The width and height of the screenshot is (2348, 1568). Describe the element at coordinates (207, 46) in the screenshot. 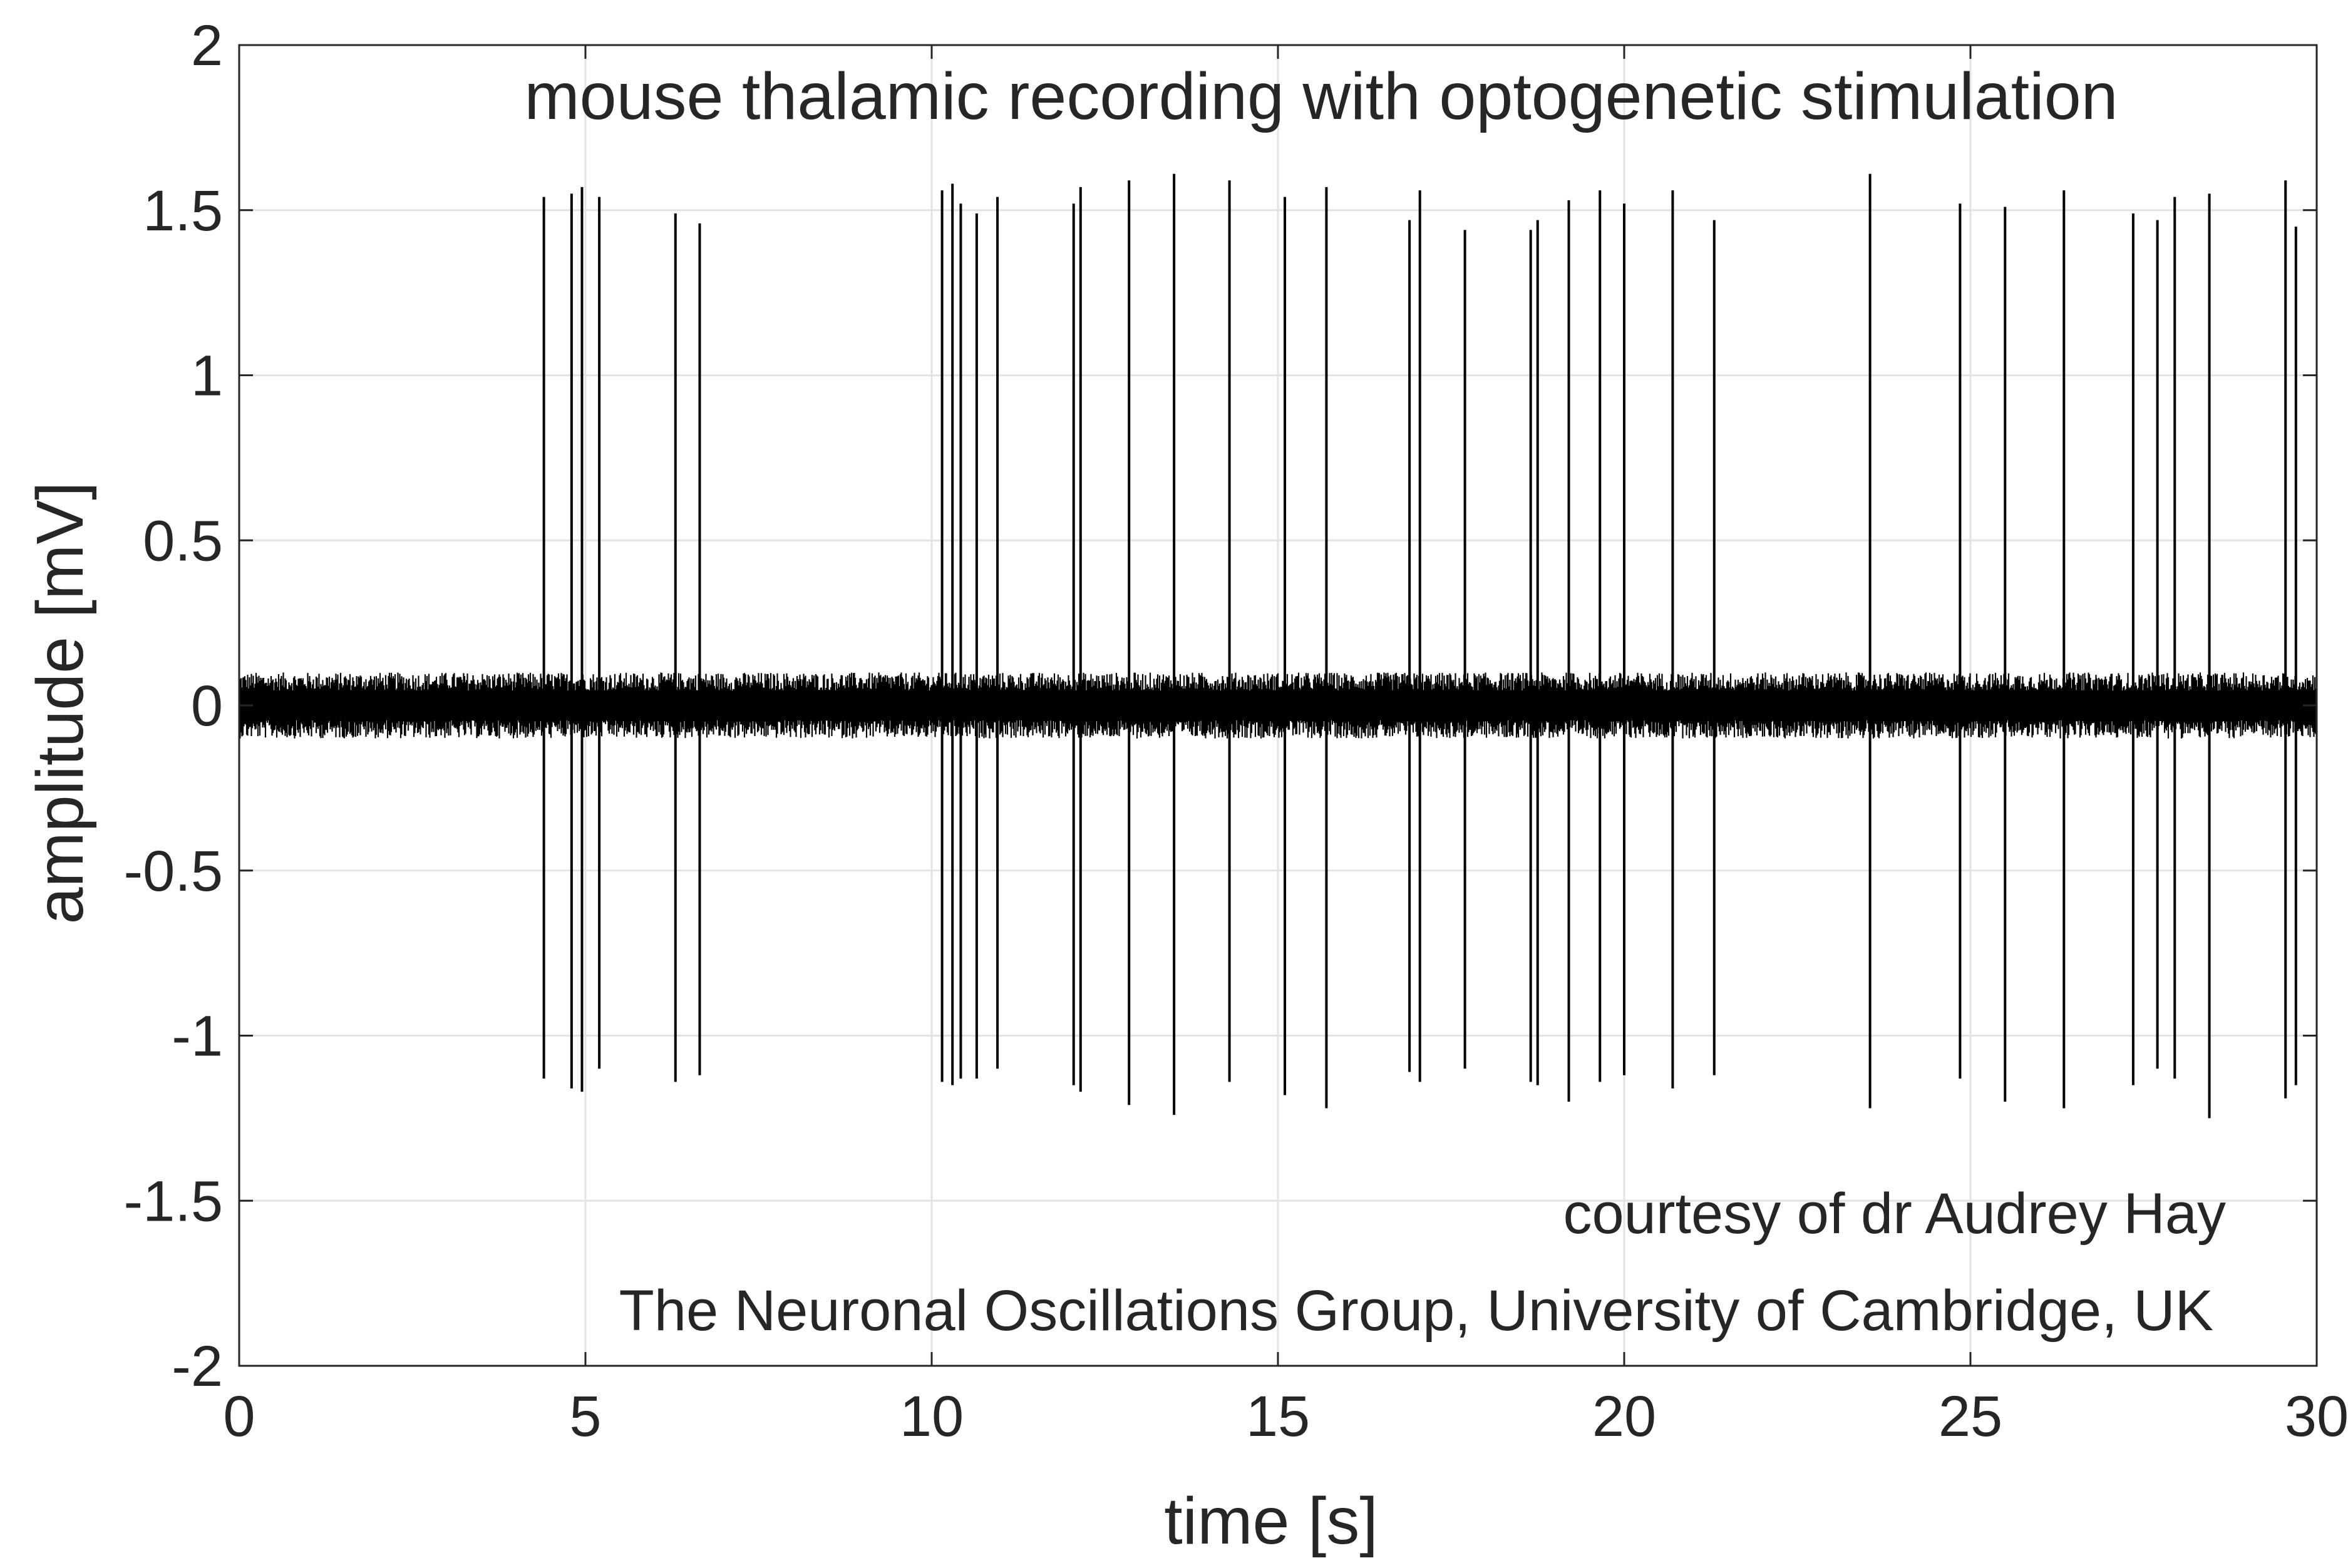

I see `y-tick-label: 2` at that location.